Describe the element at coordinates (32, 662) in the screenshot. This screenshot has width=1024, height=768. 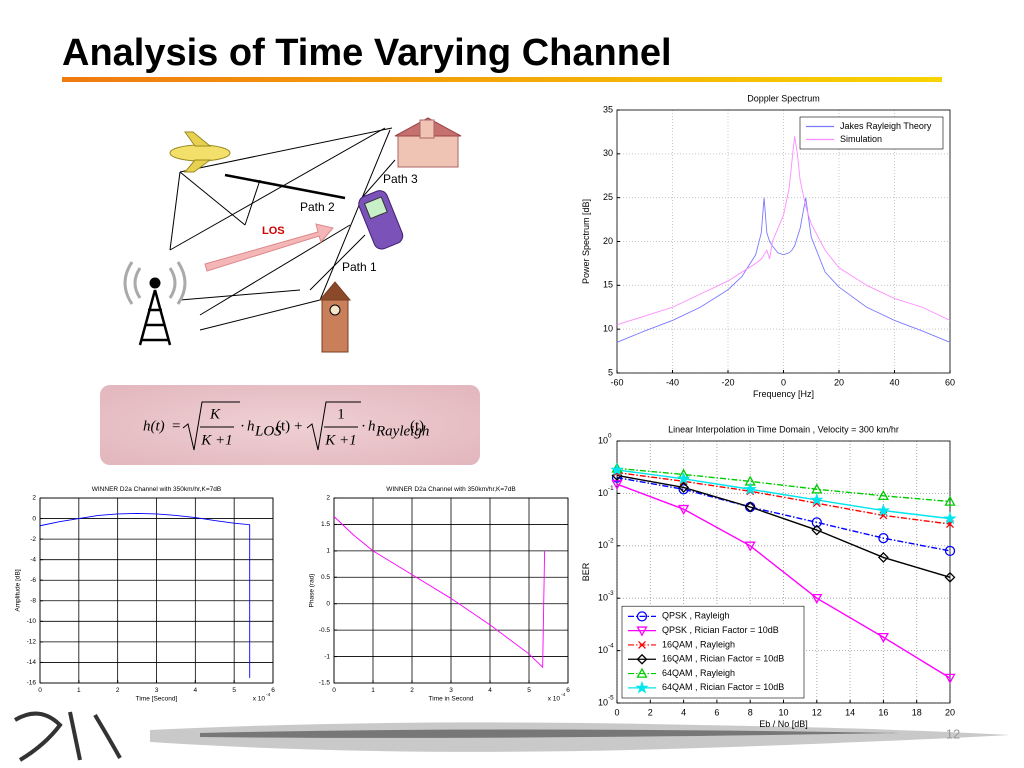
I see `y-tick-label: -14` at that location.